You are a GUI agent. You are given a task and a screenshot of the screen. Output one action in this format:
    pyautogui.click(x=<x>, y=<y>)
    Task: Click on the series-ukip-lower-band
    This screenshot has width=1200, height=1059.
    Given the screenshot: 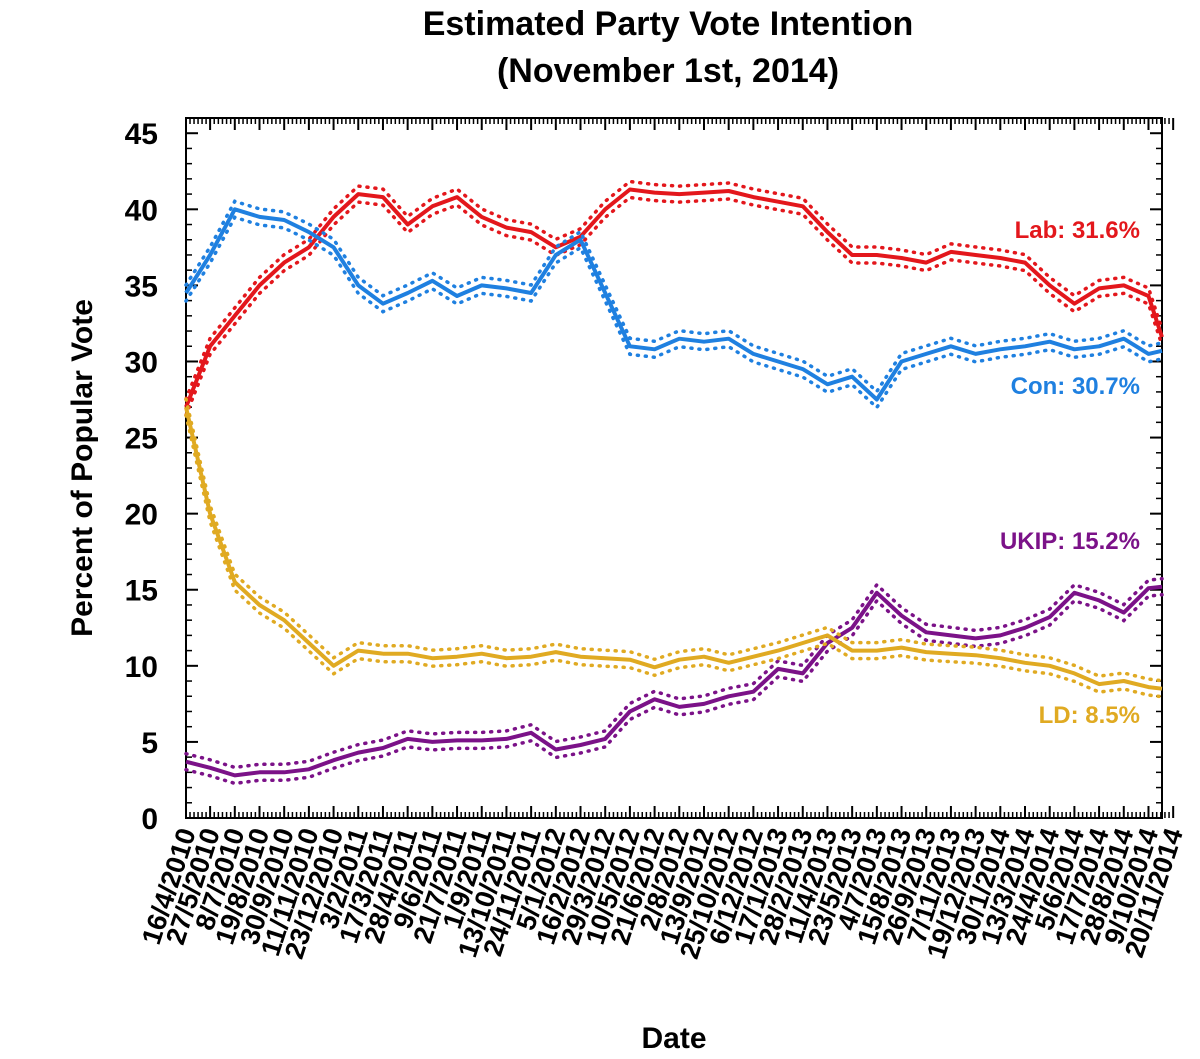 What is the action you would take?
    pyautogui.click(x=674, y=689)
    